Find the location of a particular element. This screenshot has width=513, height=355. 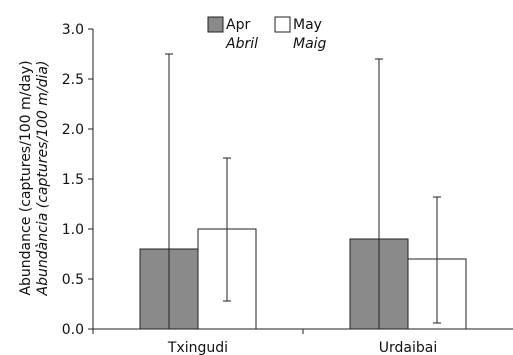

y-axis: 0.0 0.5 1.0 1.5 2.0 2.5 3.0 is located at coordinates (78, 180).